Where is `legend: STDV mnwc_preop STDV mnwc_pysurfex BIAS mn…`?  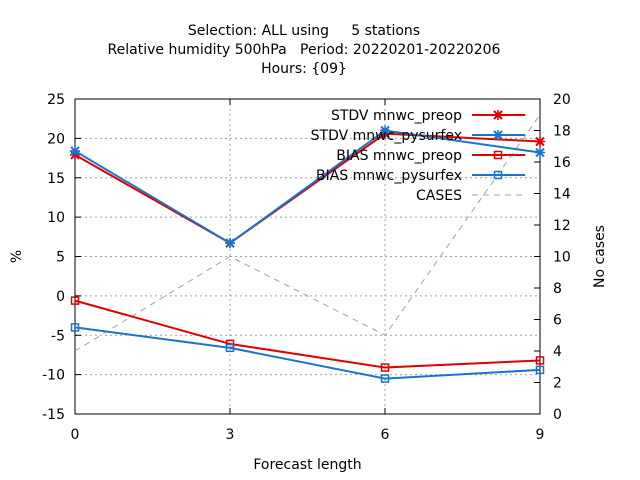
legend: STDV mnwc_preop STDV mnwc_pysurfex BIAS mn… is located at coordinates (418, 156).